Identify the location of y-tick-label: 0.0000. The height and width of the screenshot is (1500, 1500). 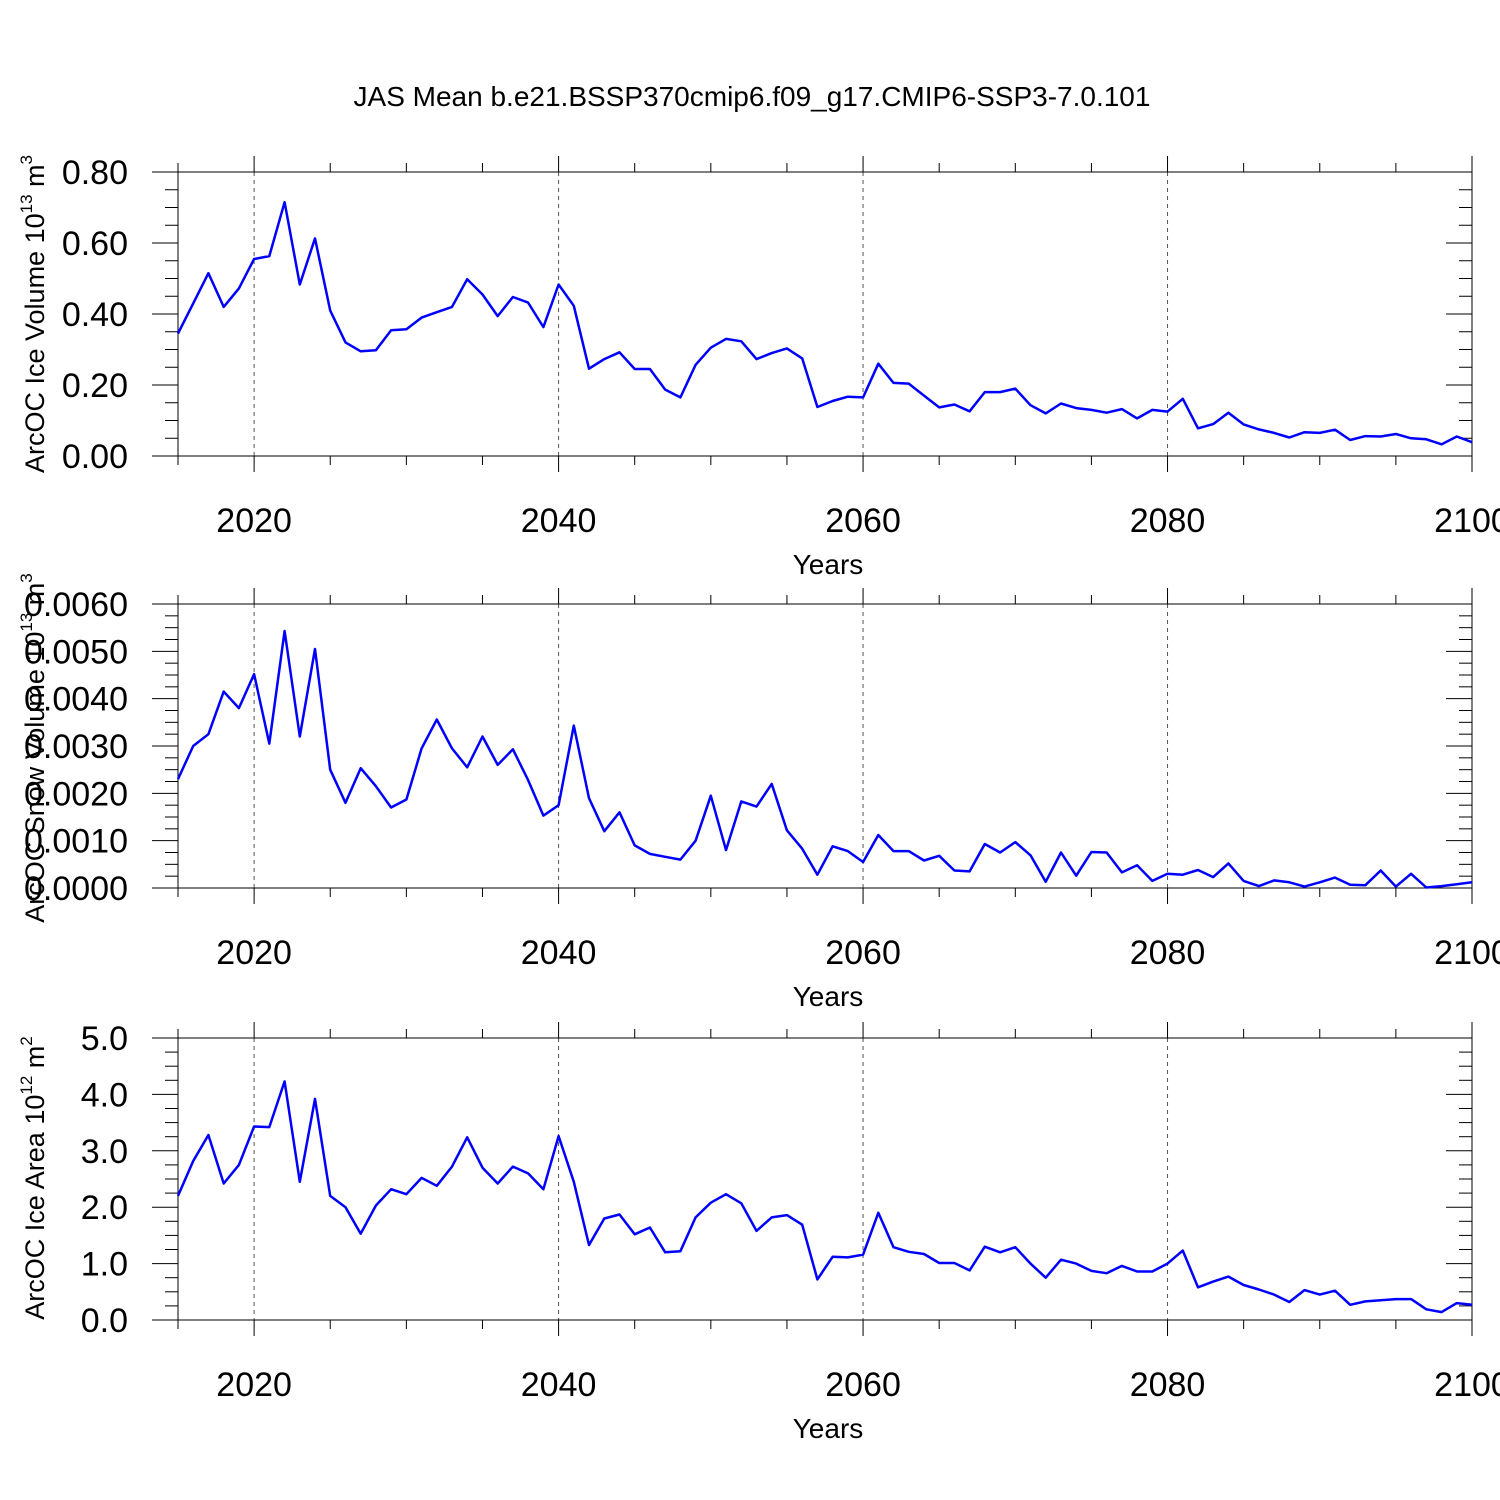
(76, 889).